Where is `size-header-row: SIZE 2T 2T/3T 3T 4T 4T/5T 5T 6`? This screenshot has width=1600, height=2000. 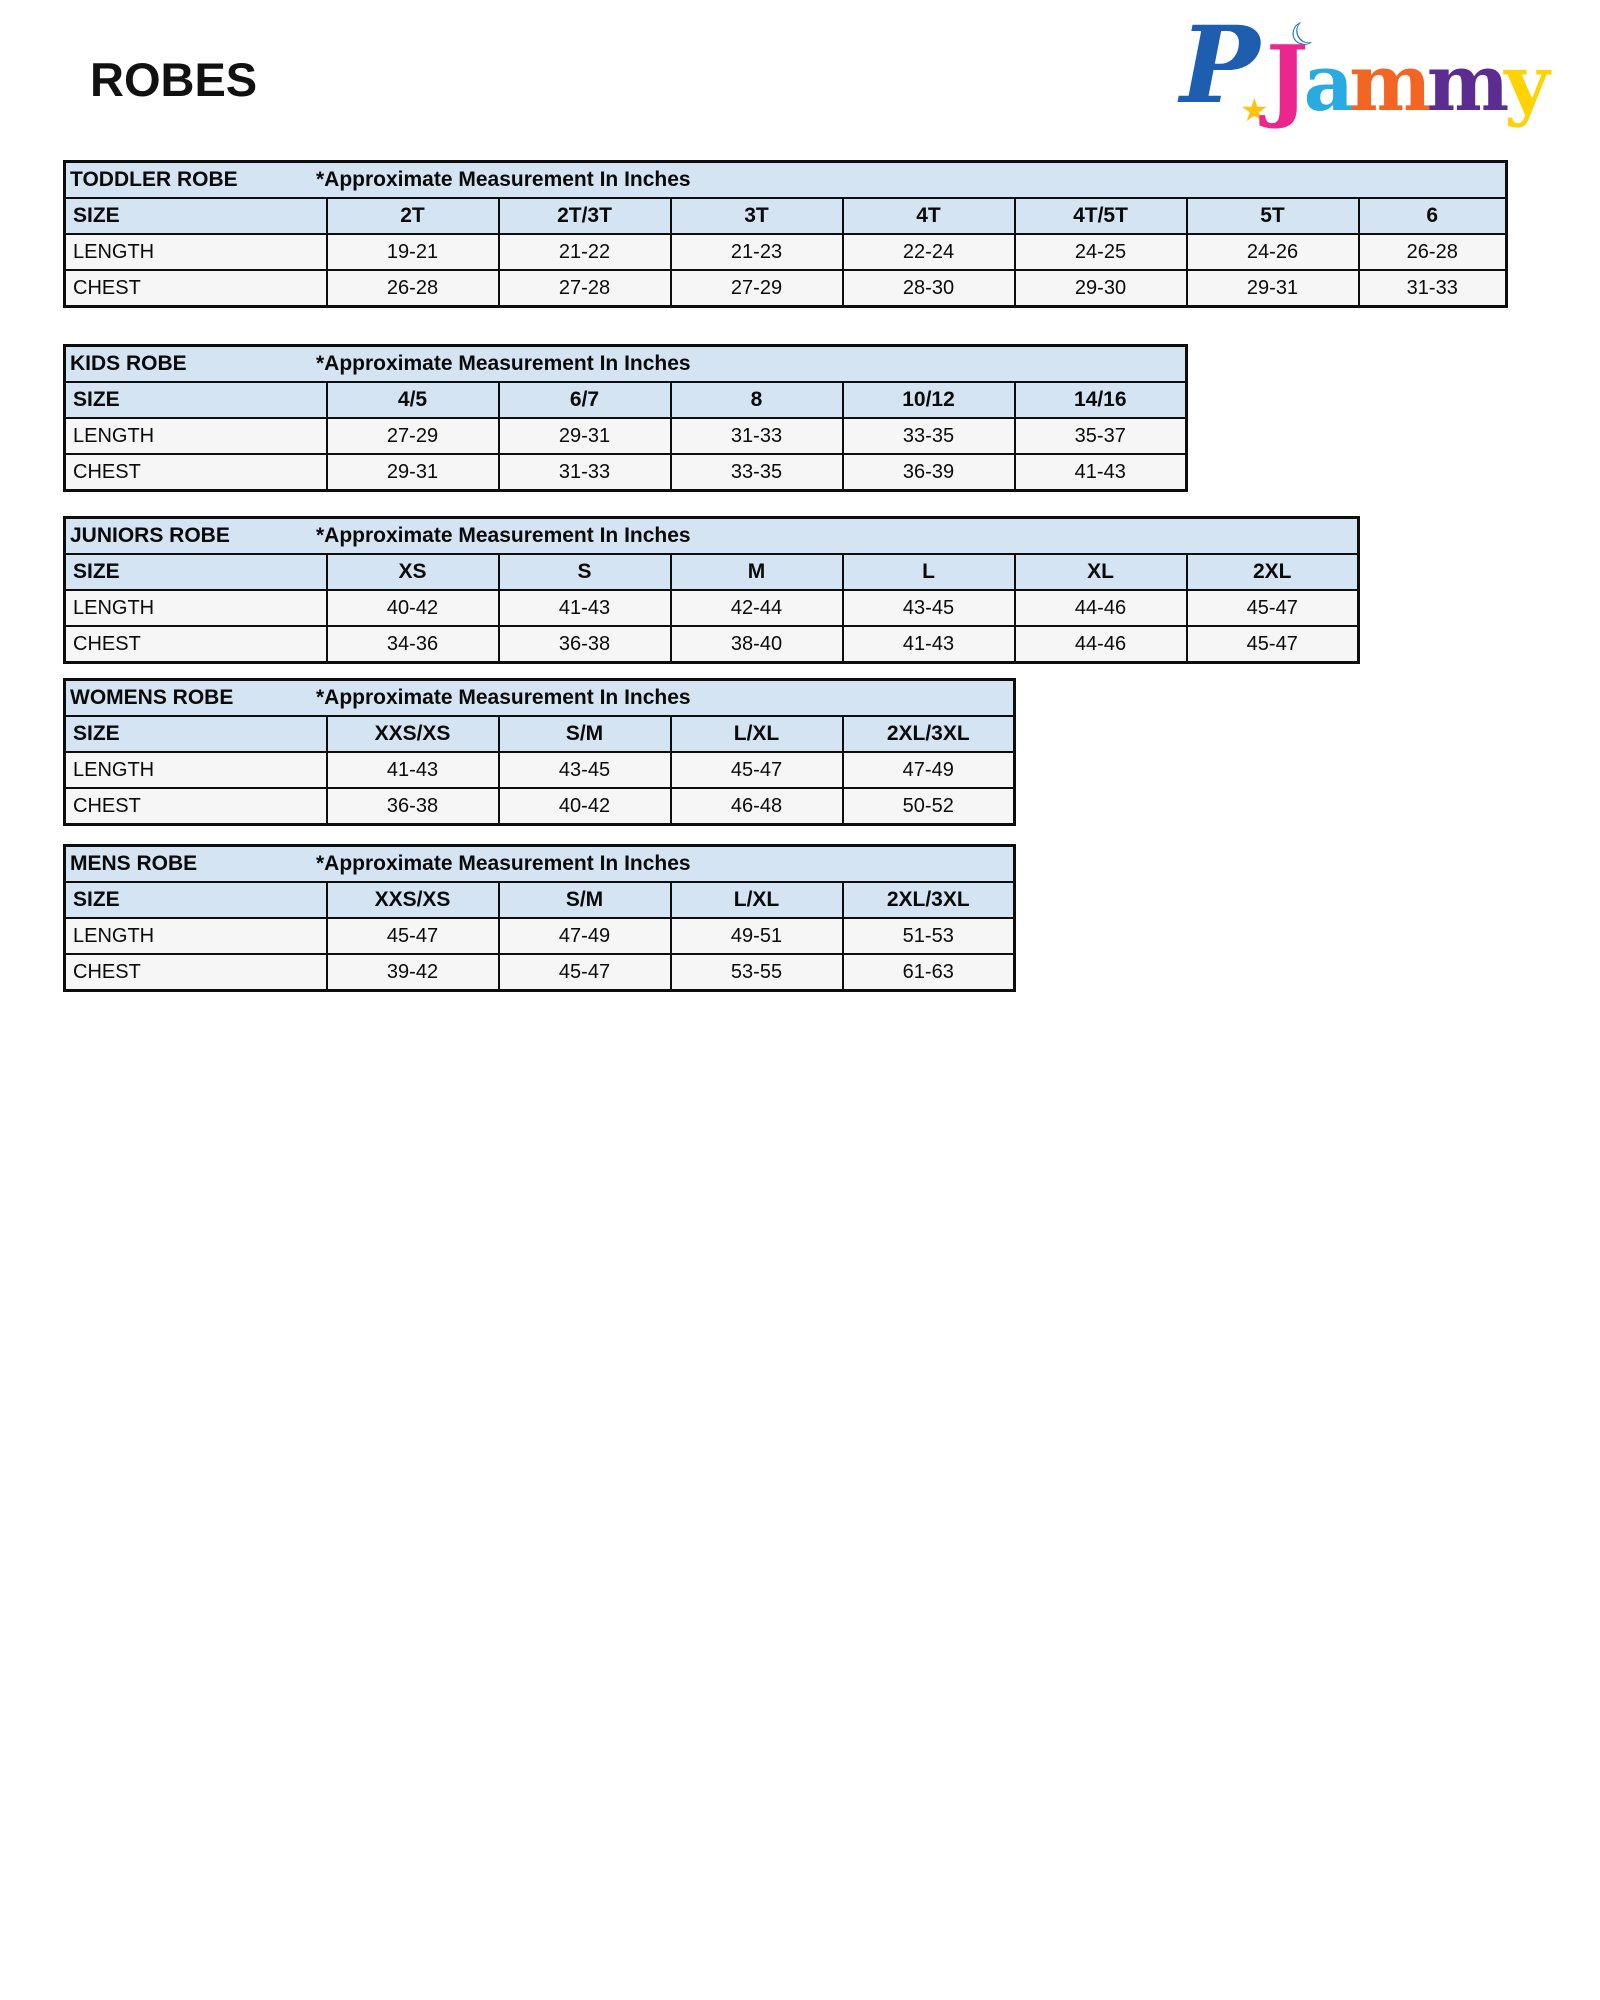
size-header-row: SIZE 2T 2T/3T 3T 4T 4T/5T 5T 6 is located at coordinates (785, 216).